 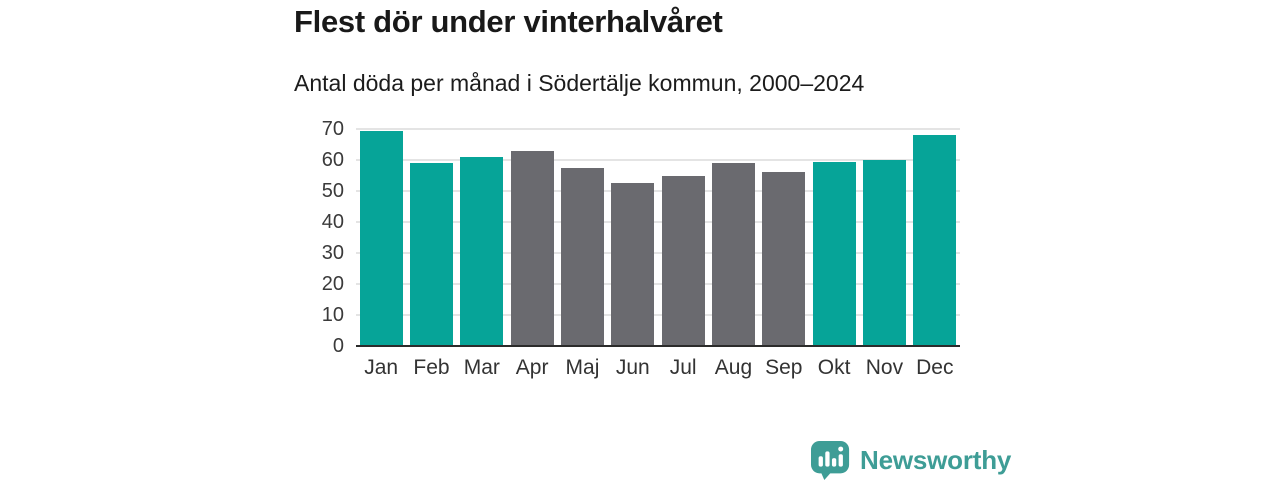 I want to click on bar-apr, so click(x=532, y=248).